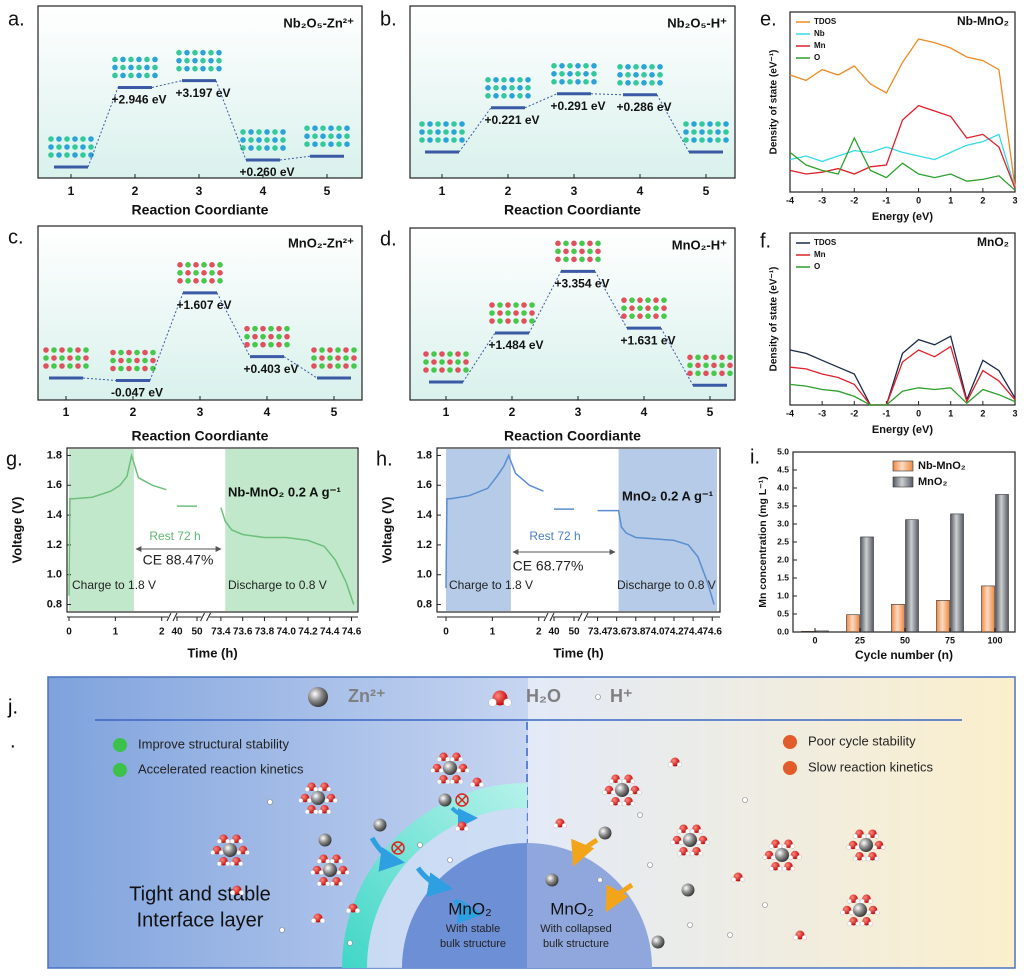 The height and width of the screenshot is (976, 1024). What do you see at coordinates (763, 542) in the screenshot?
I see `y-axis-label: Mn concentration (mg L⁻¹)` at bounding box center [763, 542].